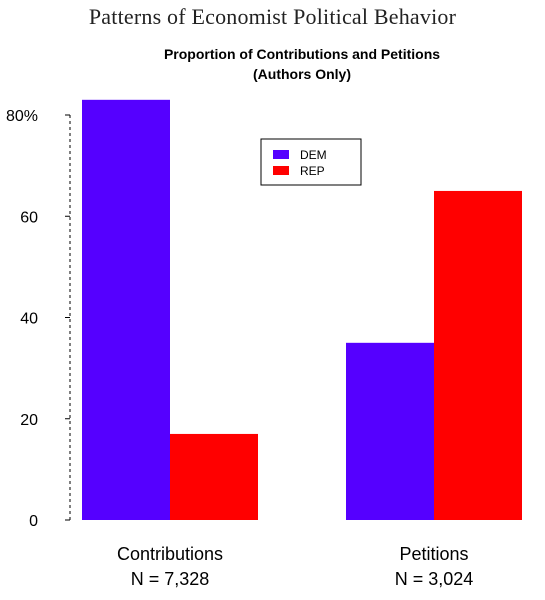 The height and width of the screenshot is (600, 545). I want to click on legend-label-rep: REP, so click(312, 171).